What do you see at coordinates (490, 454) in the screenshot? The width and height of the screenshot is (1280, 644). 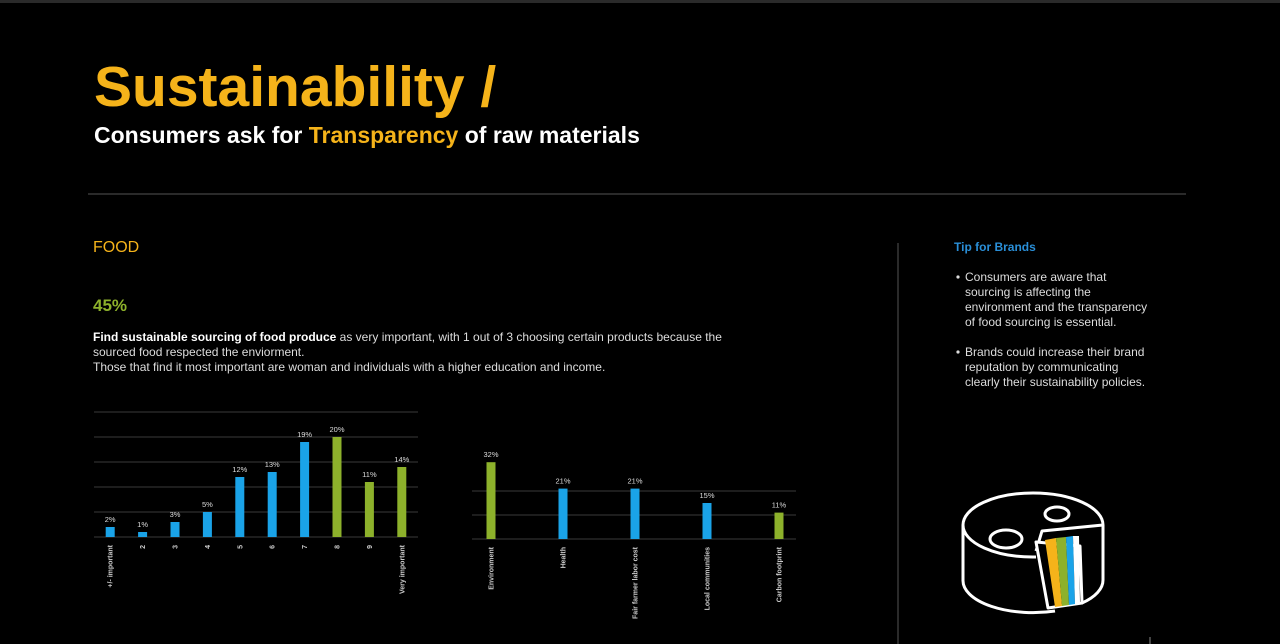 I see `value-label: 32%` at bounding box center [490, 454].